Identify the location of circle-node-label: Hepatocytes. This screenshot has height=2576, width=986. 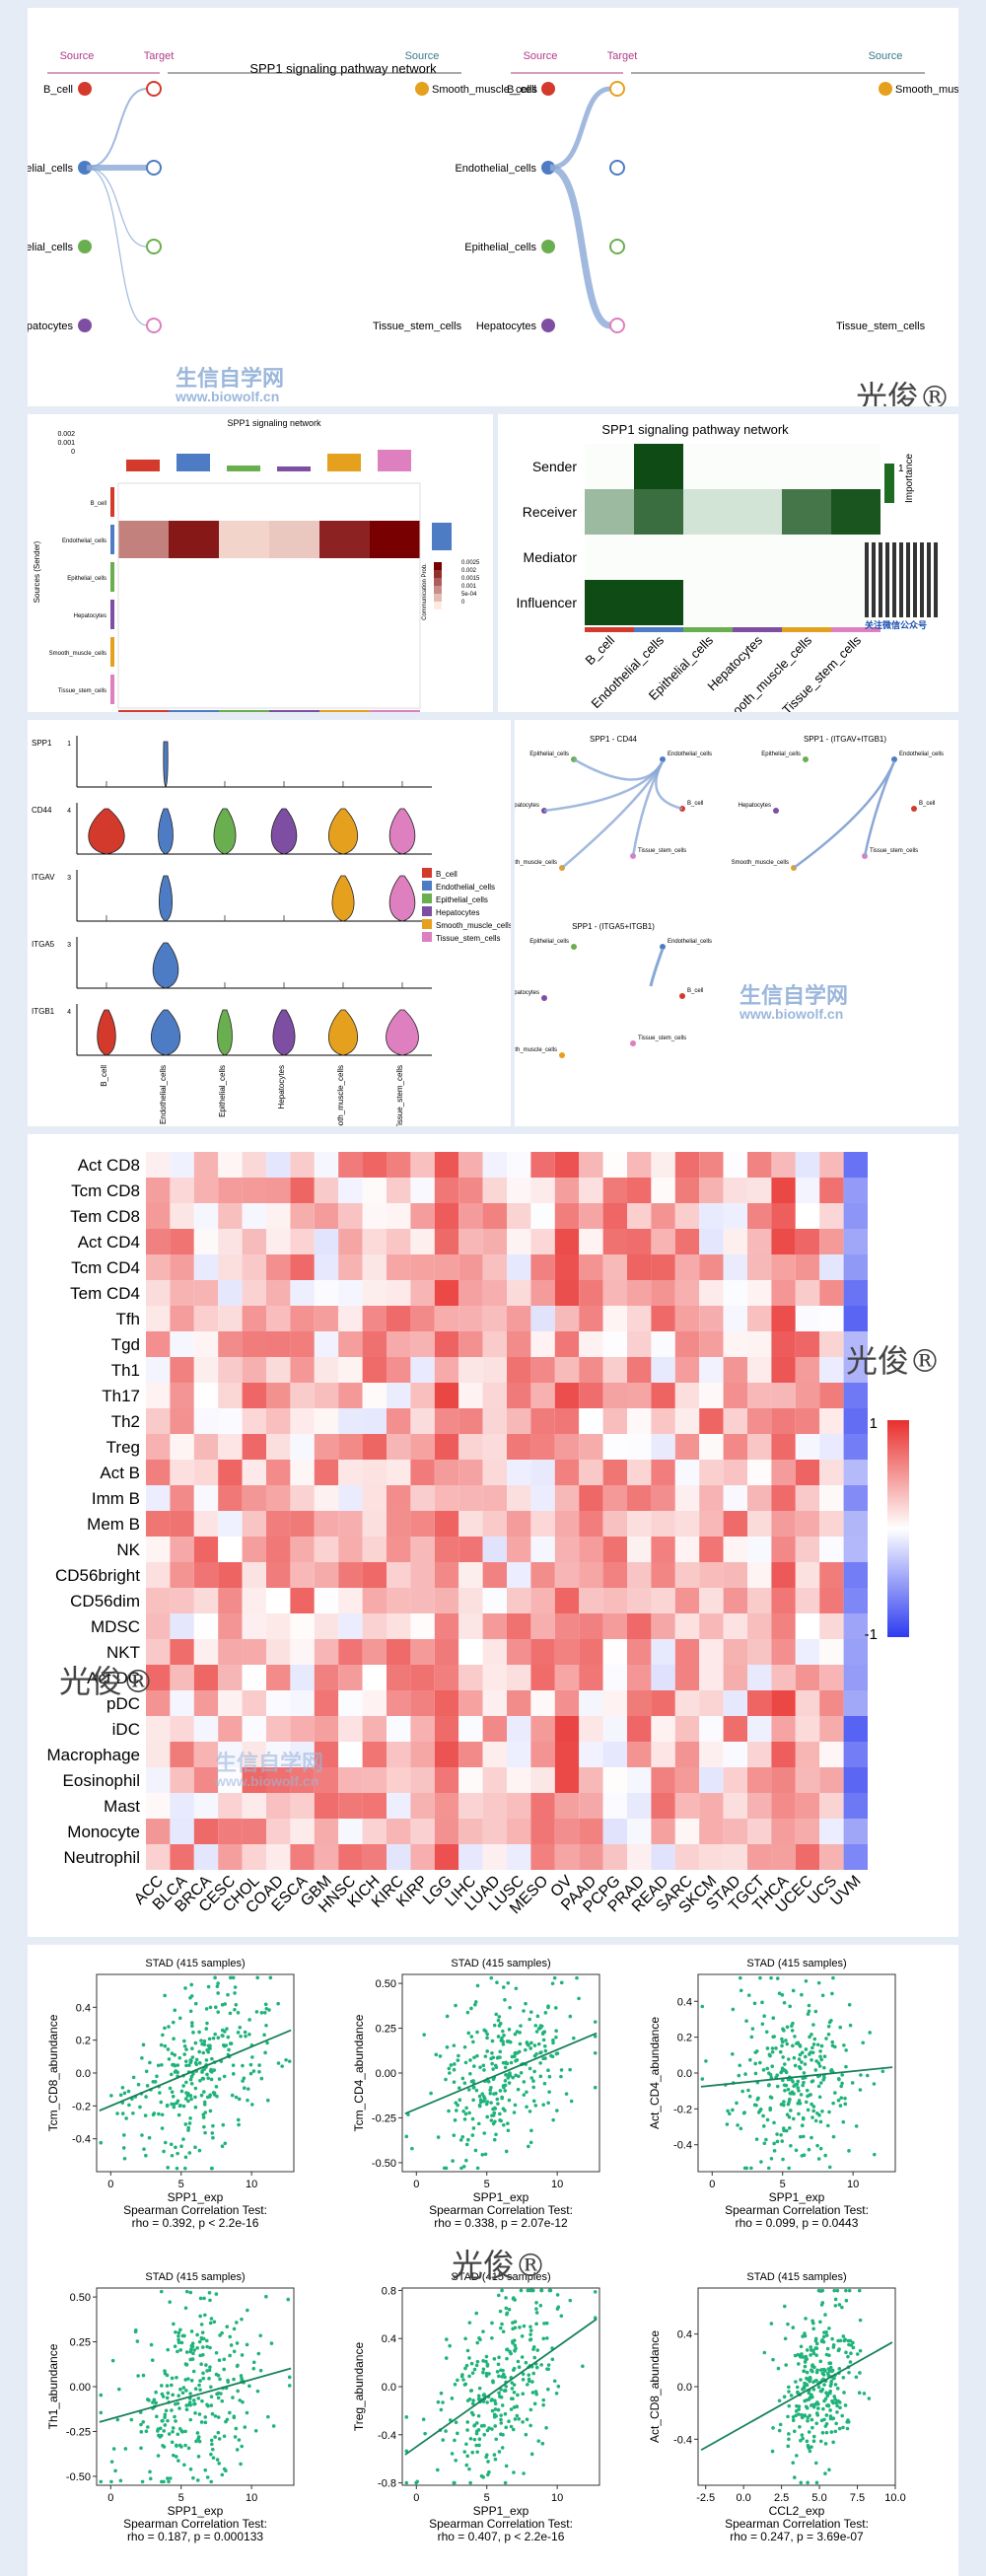
(755, 806).